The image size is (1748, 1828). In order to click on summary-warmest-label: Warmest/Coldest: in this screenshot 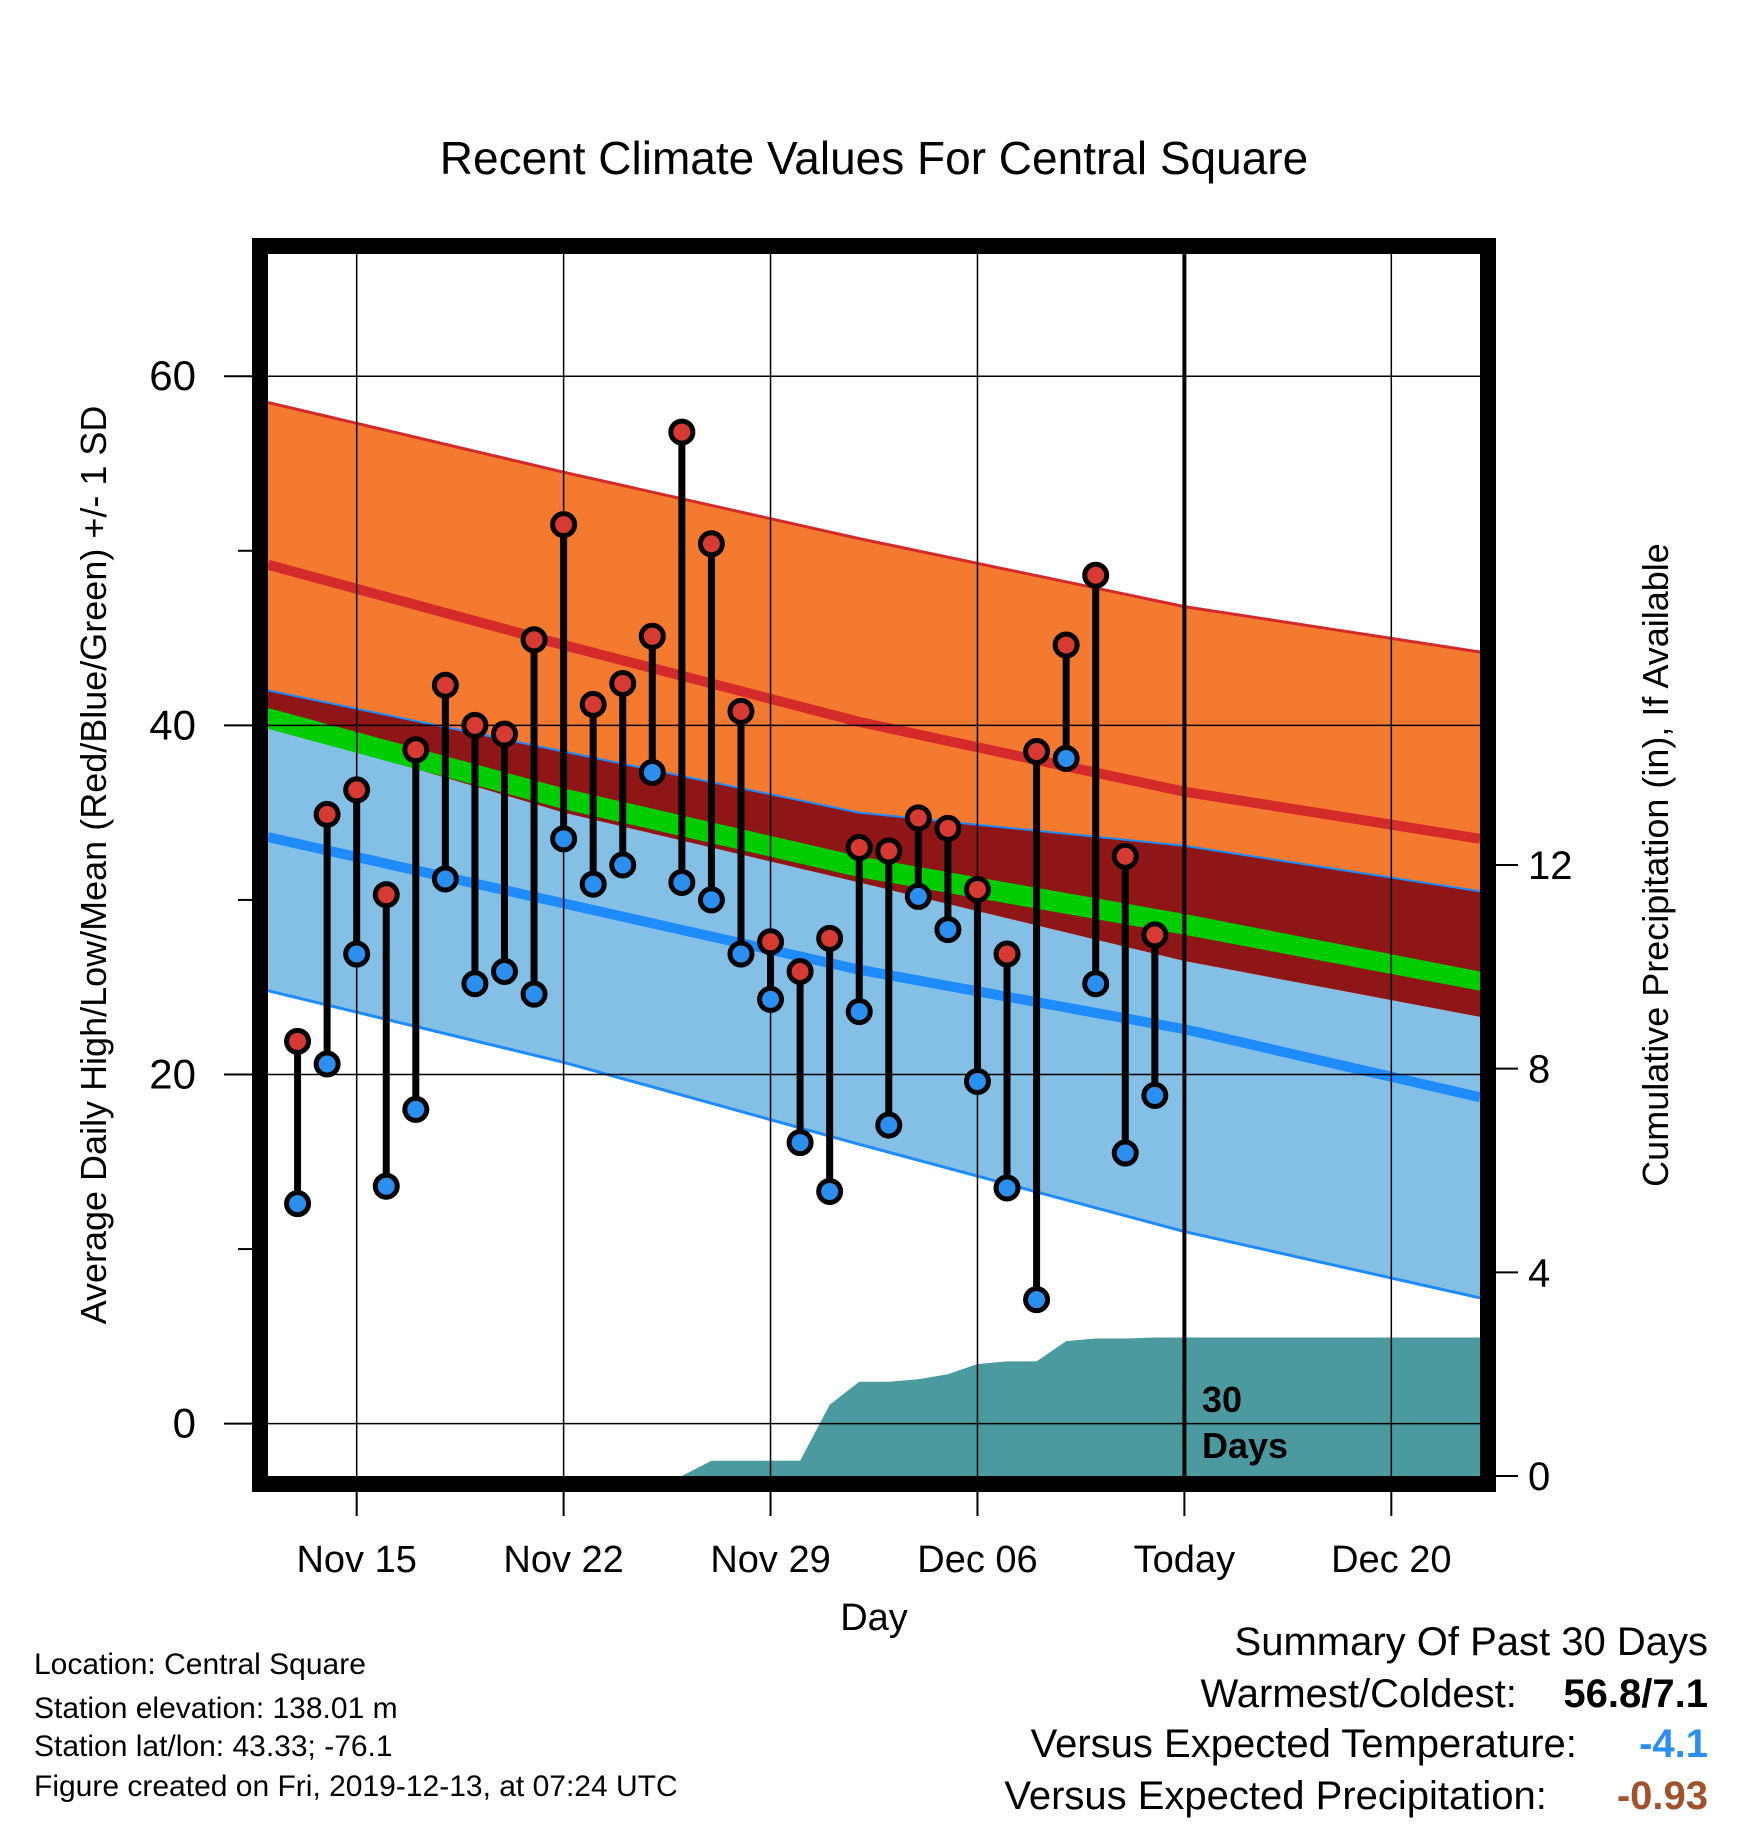, I will do `click(1358, 1694)`.